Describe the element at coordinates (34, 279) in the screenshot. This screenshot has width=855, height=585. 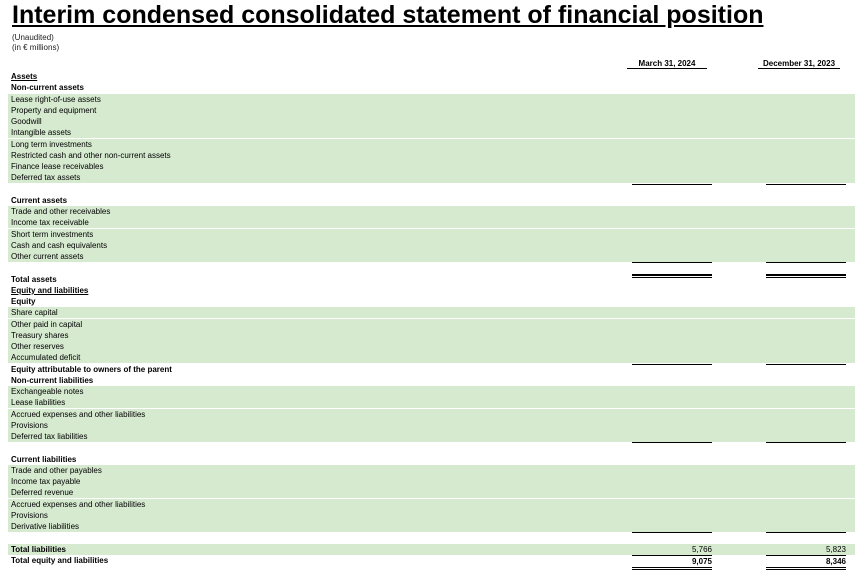
I see `row-label: Total assets` at that location.